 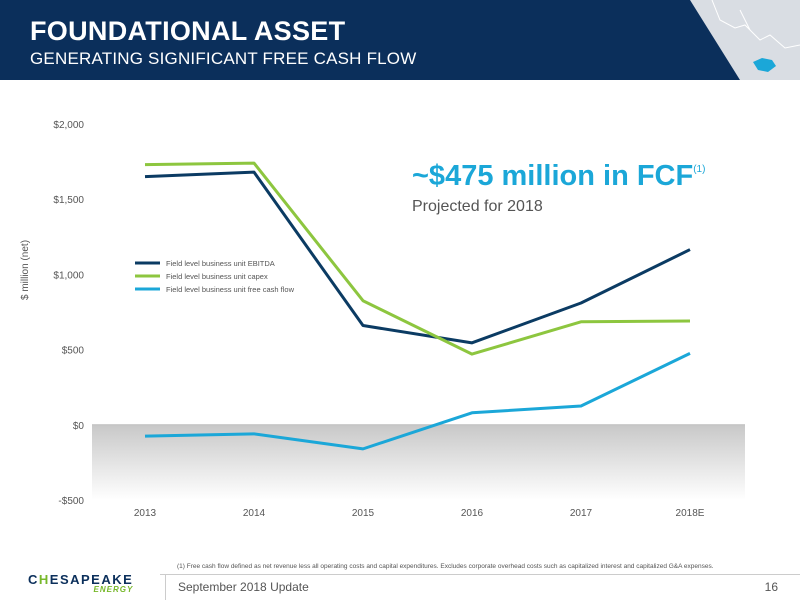 I want to click on x-tick-label: 2015, so click(x=363, y=513).